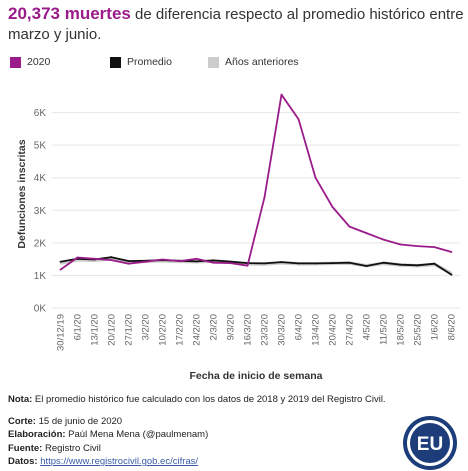 The height and width of the screenshot is (471, 468). I want to click on x-tick-label: 24/2/20, so click(197, 330).